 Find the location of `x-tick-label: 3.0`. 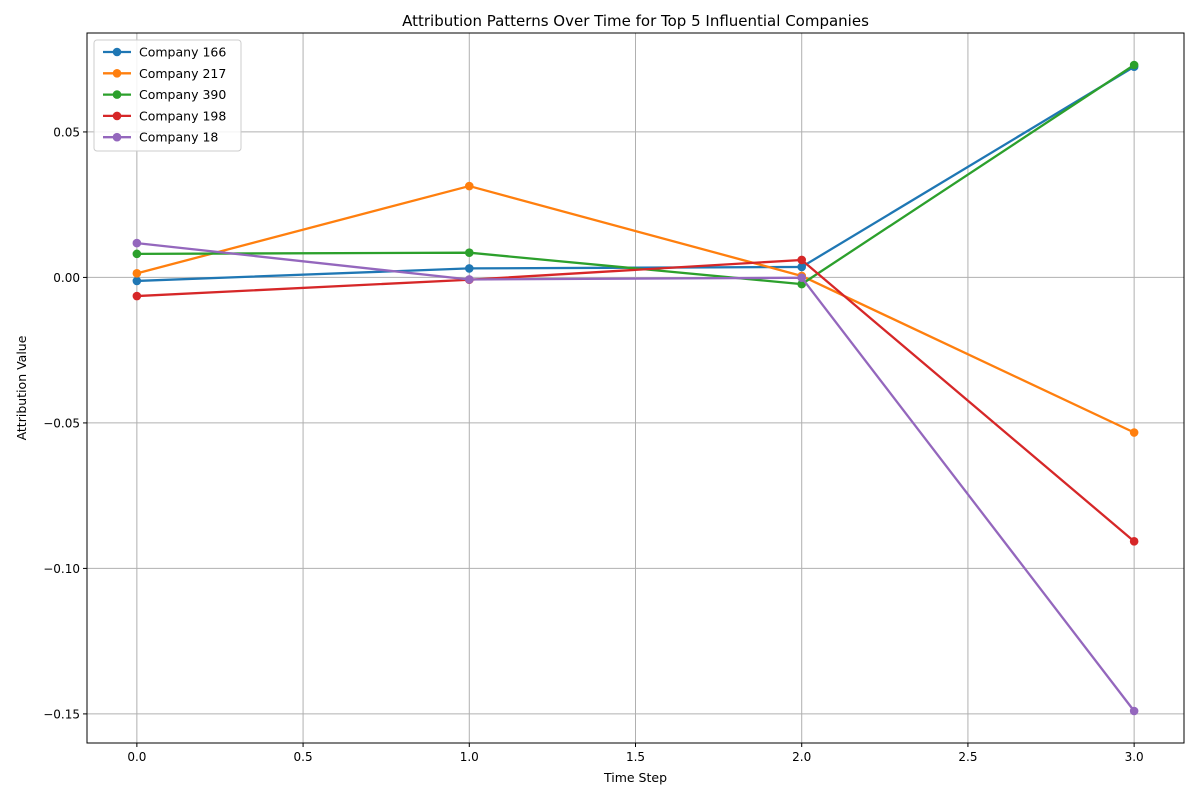

x-tick-label: 3.0 is located at coordinates (1134, 757).